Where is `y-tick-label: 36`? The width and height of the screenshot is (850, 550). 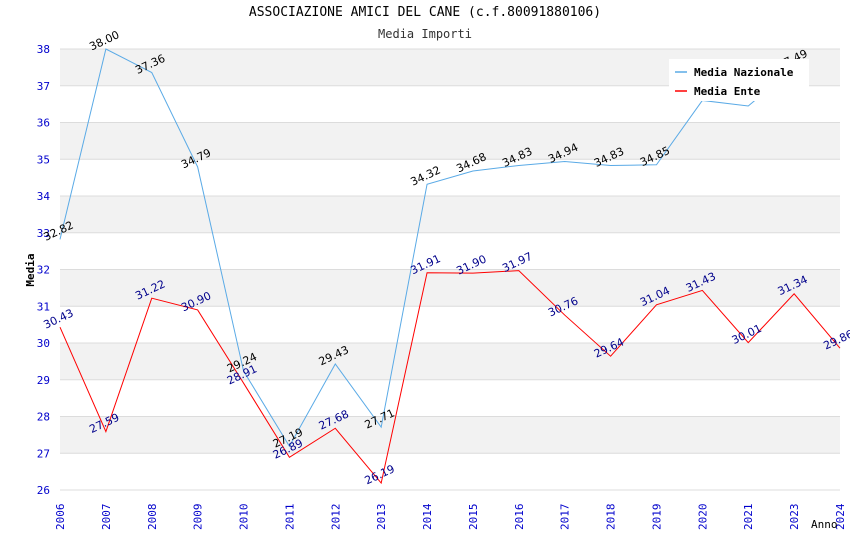 y-tick-label: 36 is located at coordinates (43, 123).